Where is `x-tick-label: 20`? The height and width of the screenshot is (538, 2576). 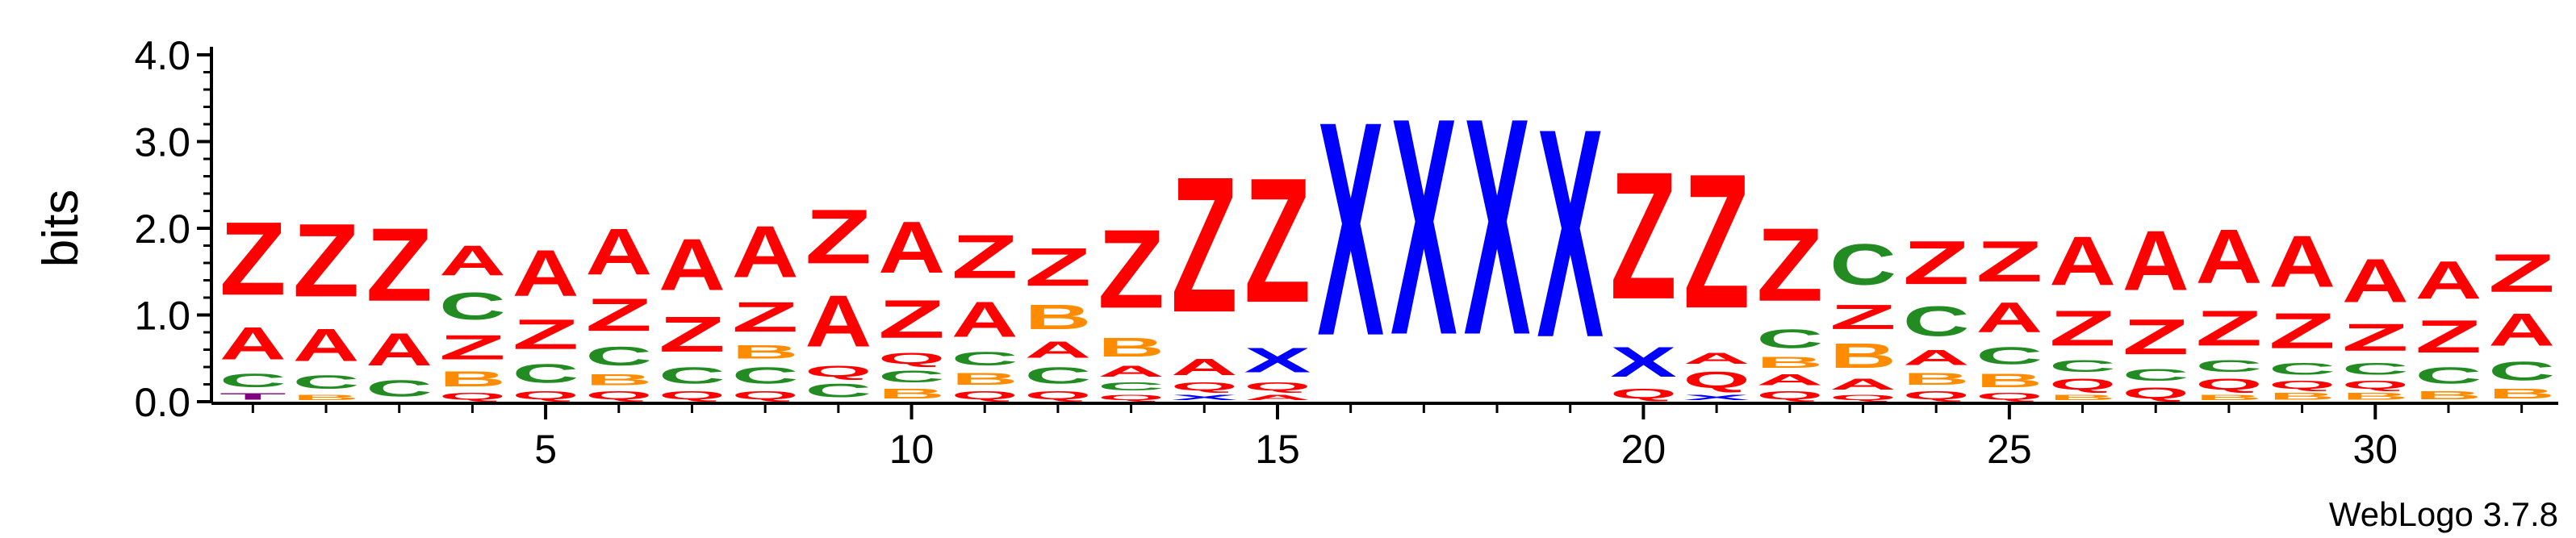
x-tick-label: 20 is located at coordinates (1643, 450).